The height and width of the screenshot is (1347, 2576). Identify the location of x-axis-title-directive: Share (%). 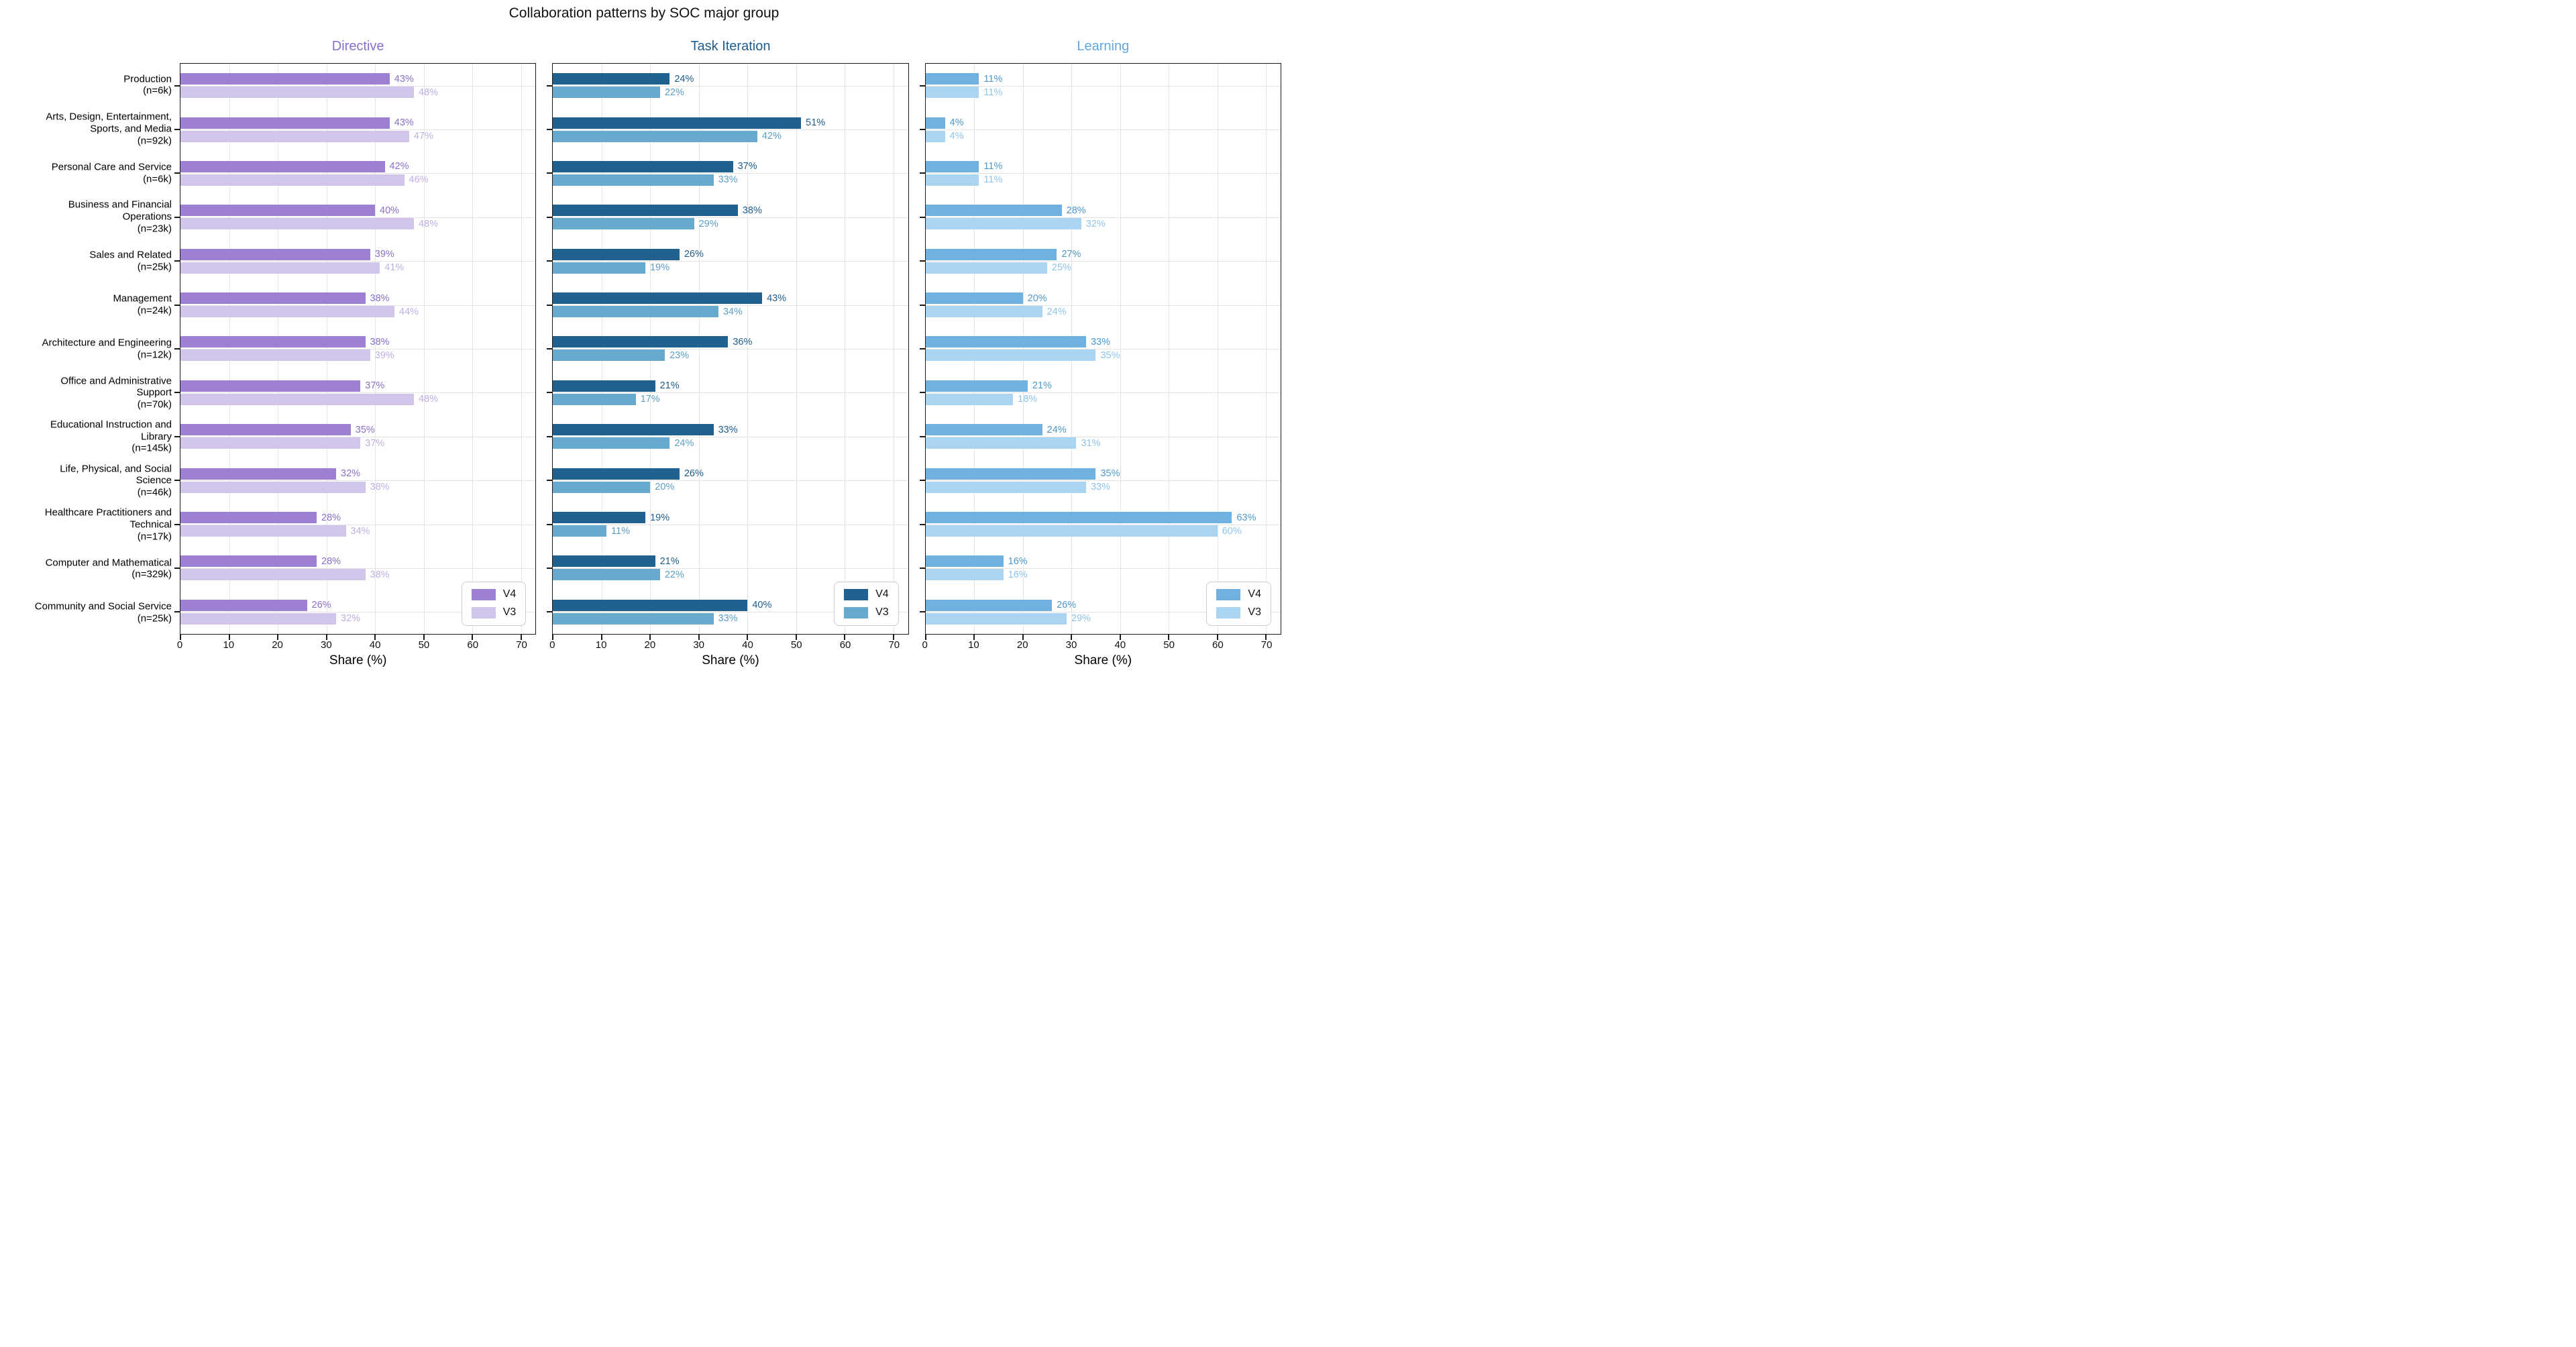
(358, 660).